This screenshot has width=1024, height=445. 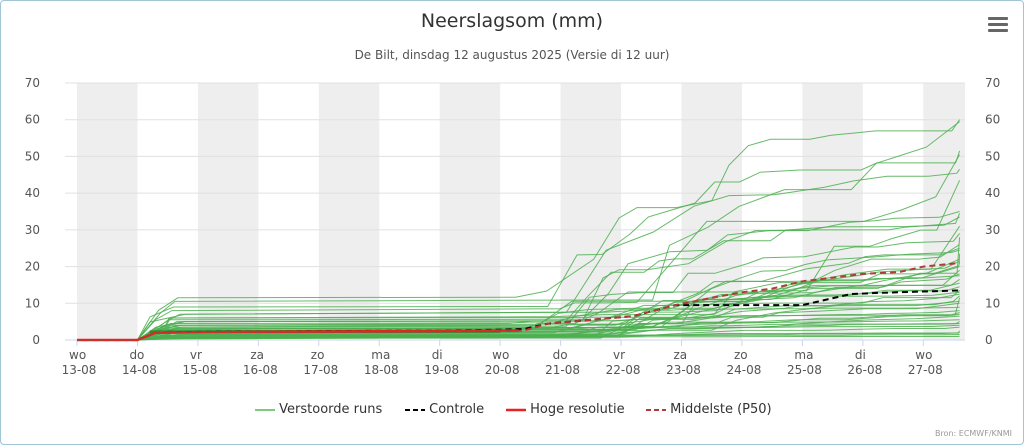 I want to click on y-tick-label-left: 20, so click(x=32, y=267).